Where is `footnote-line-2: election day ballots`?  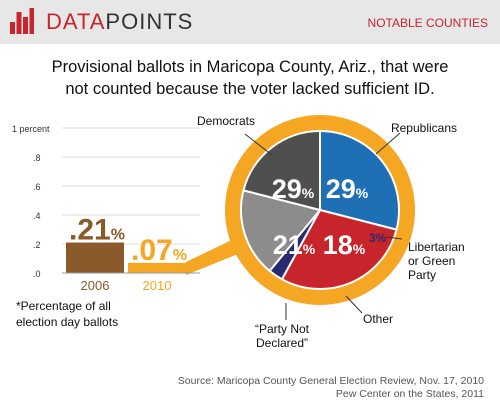
footnote-line-2: election day ballots is located at coordinates (67, 322).